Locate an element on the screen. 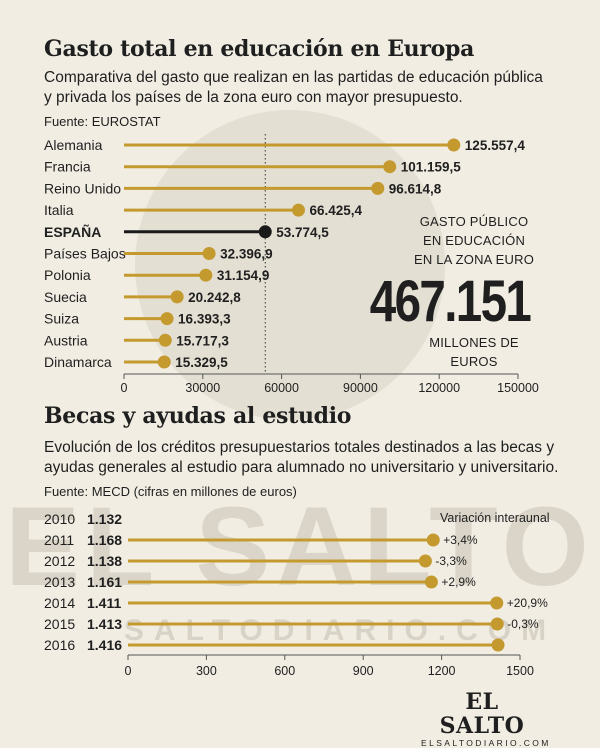  x-tick-label: 90000 is located at coordinates (360, 387).